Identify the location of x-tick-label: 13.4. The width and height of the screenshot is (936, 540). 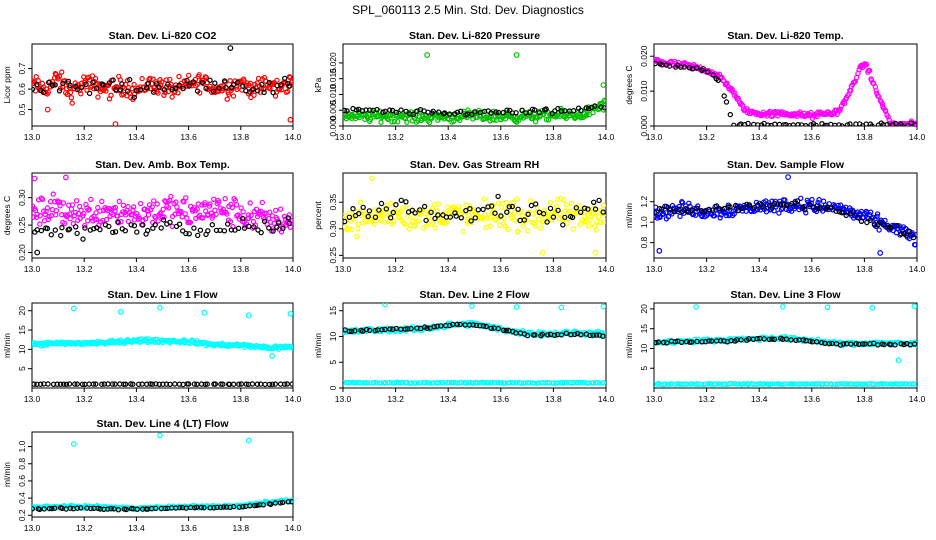
(136, 137).